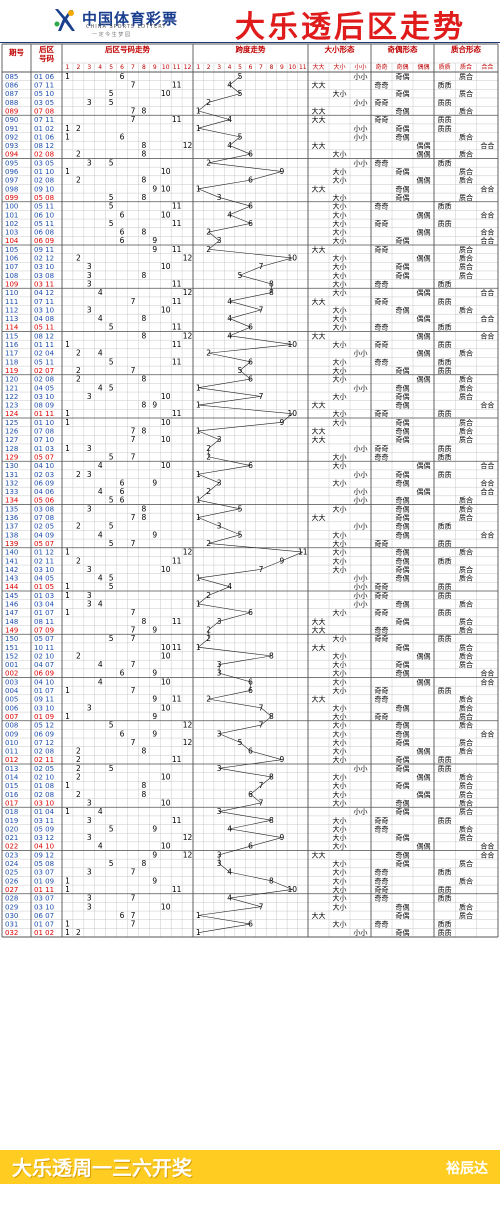  I want to click on period-cell: 119, so click(11, 371).